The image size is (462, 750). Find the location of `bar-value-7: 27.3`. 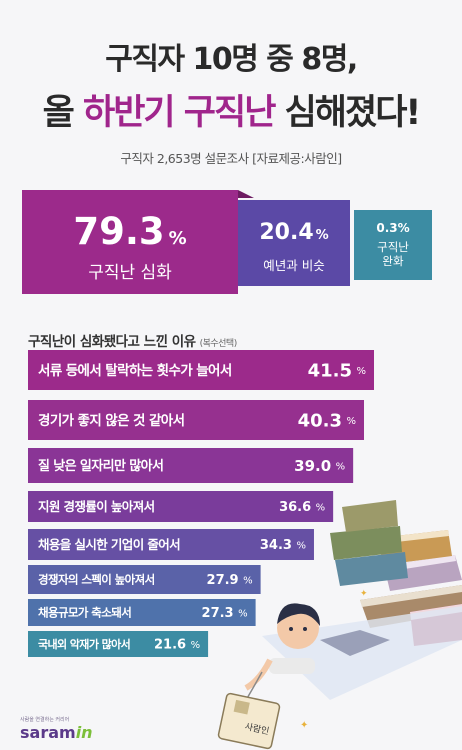

bar-value-7: 27.3 is located at coordinates (218, 613).